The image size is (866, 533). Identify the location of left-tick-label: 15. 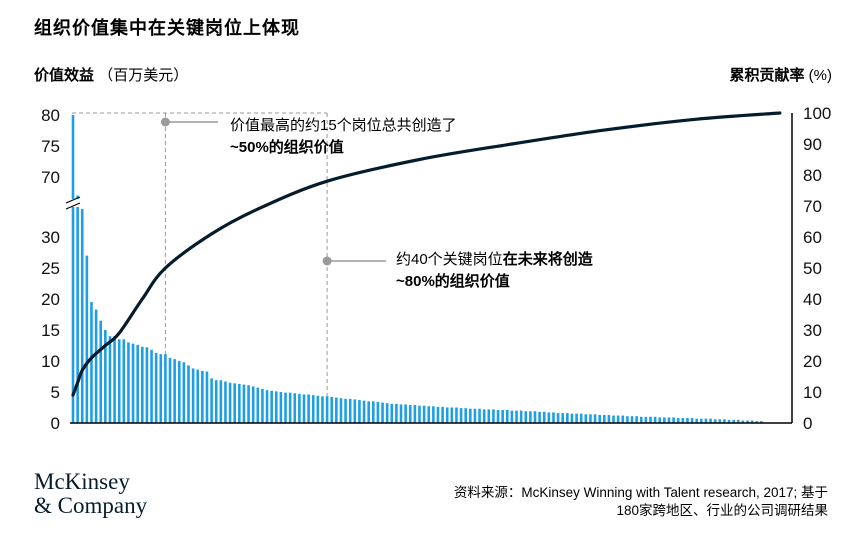
(50, 330).